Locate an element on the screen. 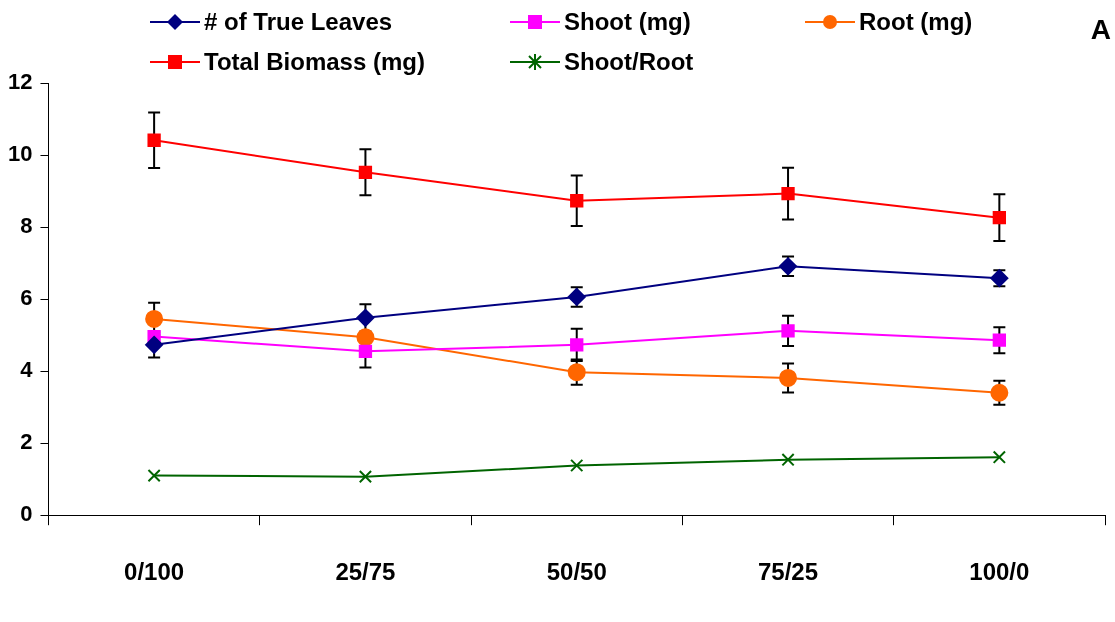 Image resolution: width=1115 pixels, height=622 pixels. y-tick-label: 2 is located at coordinates (26, 442).